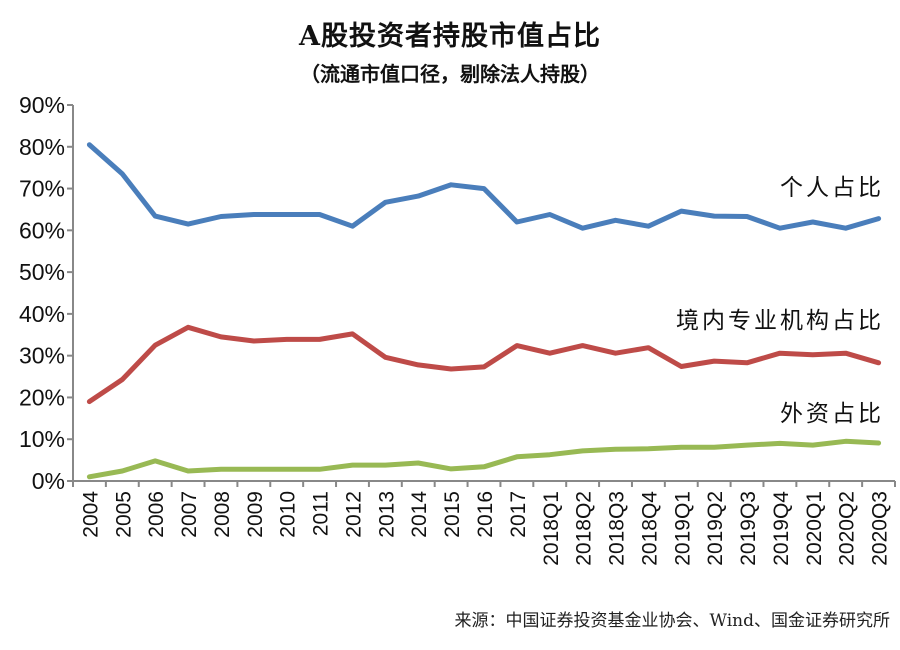 The image size is (900, 650). What do you see at coordinates (156, 514) in the screenshot?
I see `x-tick-label: 2006` at bounding box center [156, 514].